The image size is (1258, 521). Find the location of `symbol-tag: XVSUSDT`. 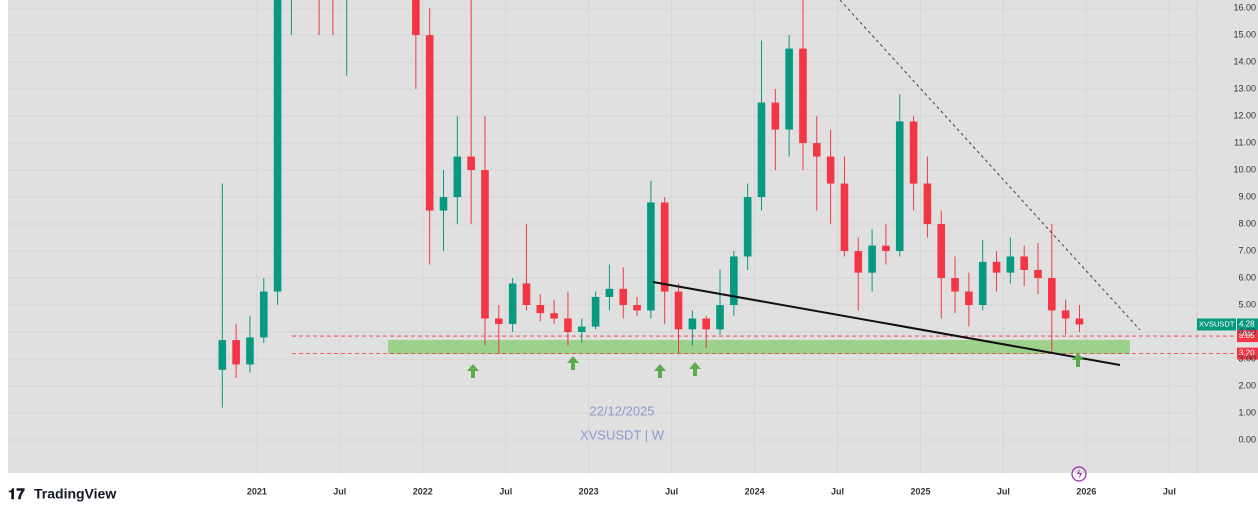

symbol-tag: XVSUSDT is located at coordinates (1217, 323).